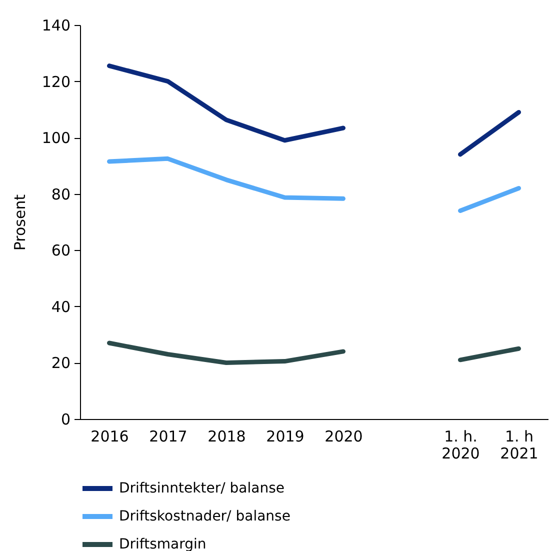  What do you see at coordinates (343, 437) in the screenshot?
I see `x-tick-label: 2020` at bounding box center [343, 437].